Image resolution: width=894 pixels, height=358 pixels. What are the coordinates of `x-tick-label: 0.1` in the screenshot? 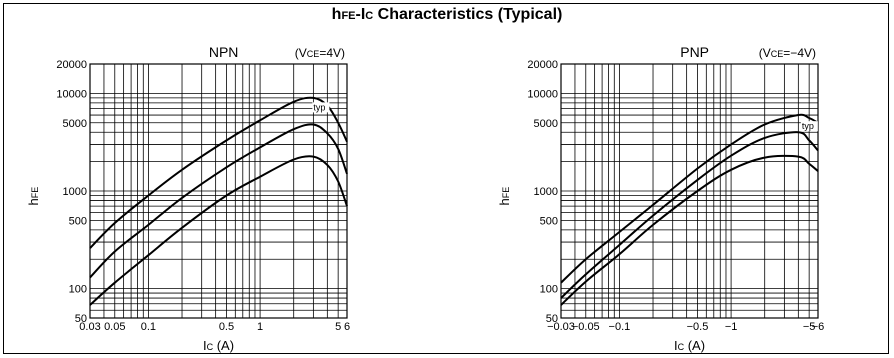 It's located at (148, 327).